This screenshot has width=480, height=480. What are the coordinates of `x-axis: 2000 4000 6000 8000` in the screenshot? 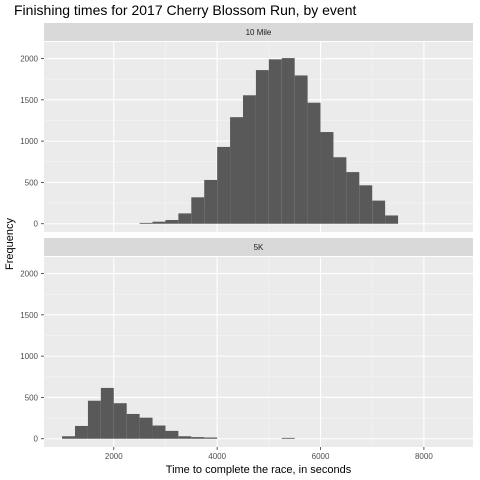 It's located at (269, 454).